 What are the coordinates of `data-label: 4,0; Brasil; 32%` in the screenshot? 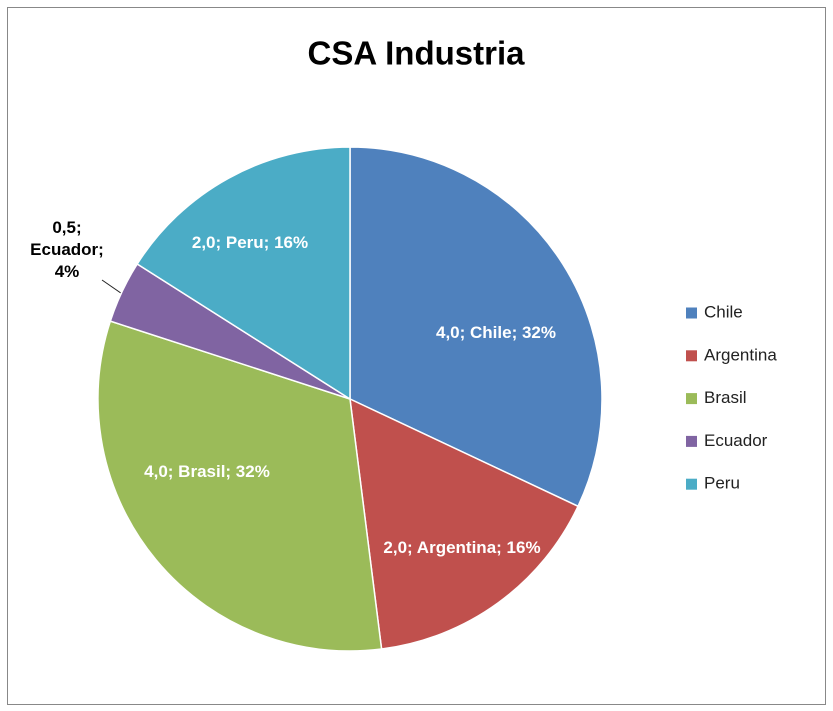 It's located at (207, 471).